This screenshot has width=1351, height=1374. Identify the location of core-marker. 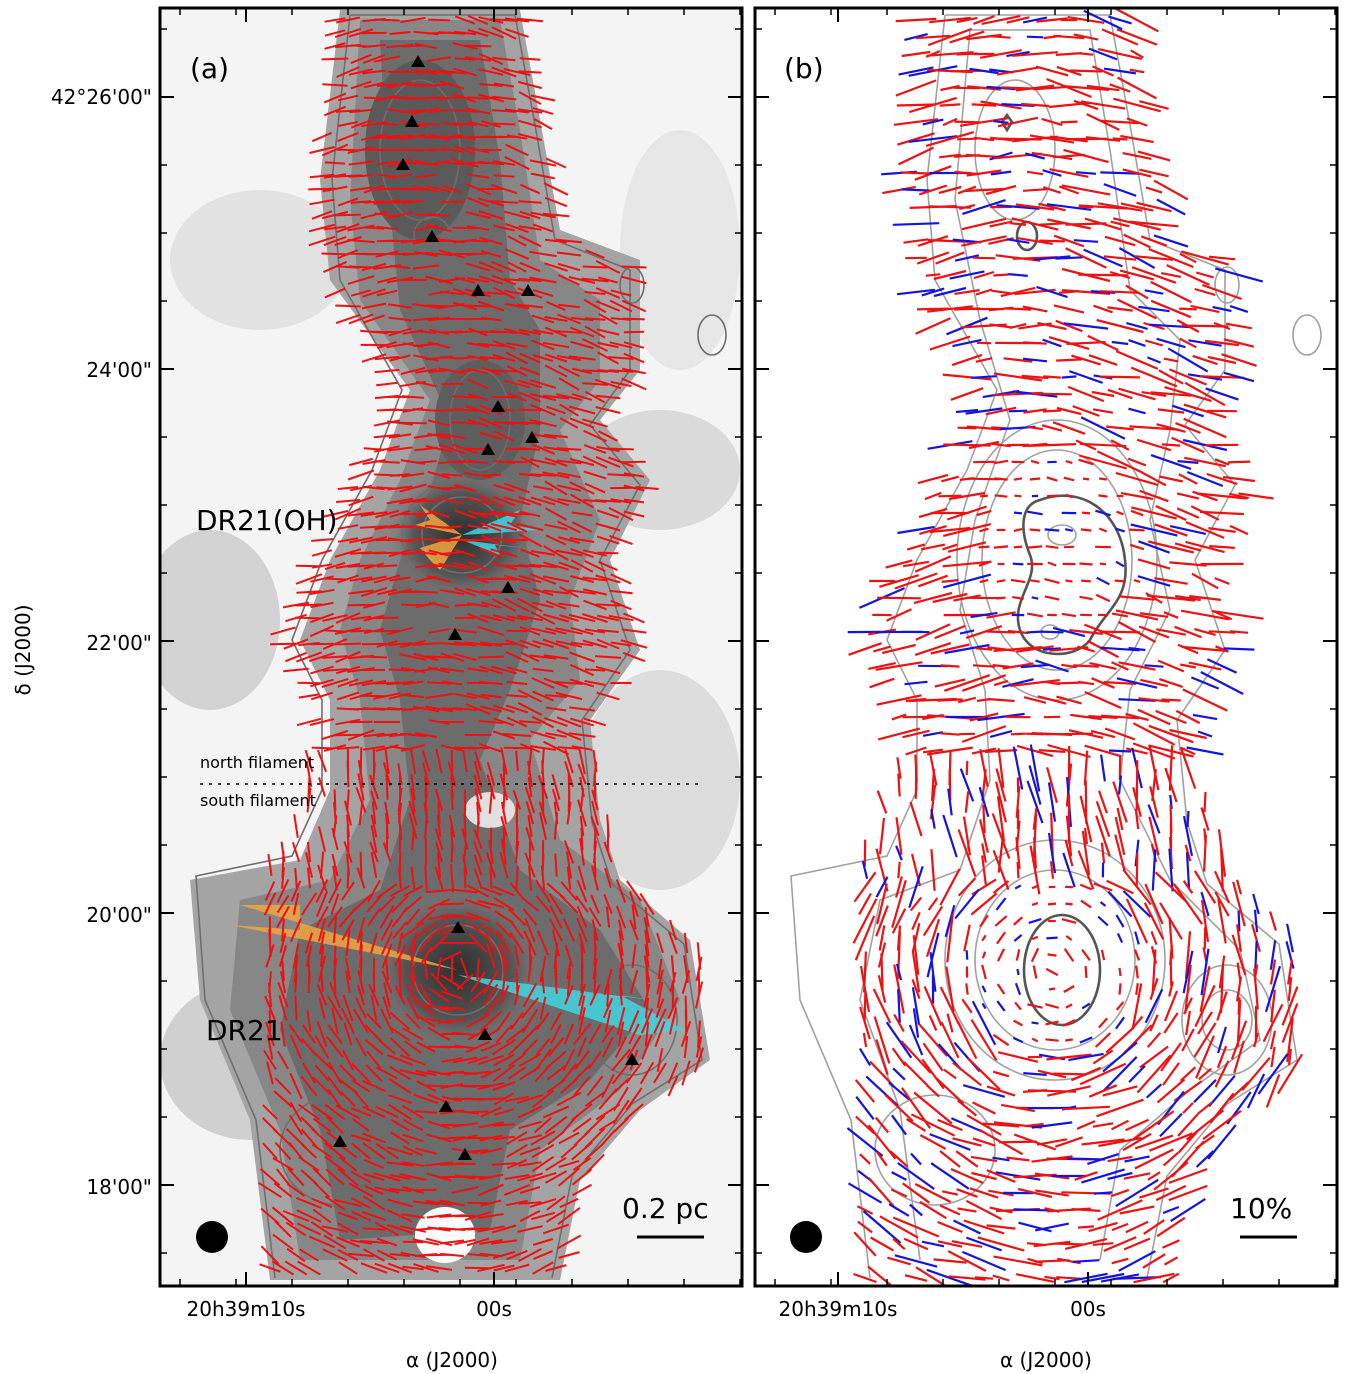
(458, 927).